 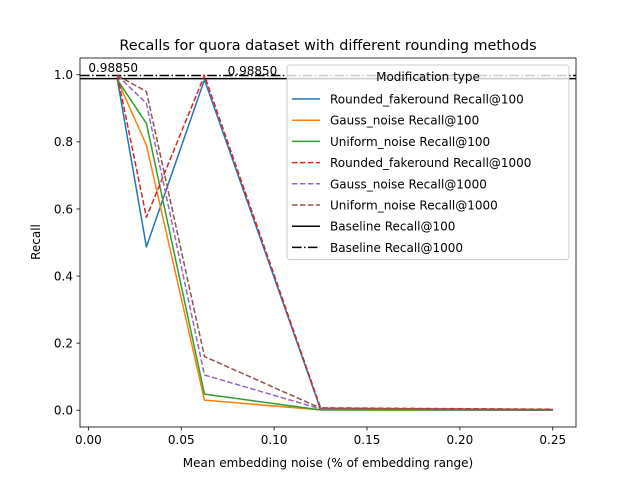 What do you see at coordinates (414, 206) in the screenshot?
I see `legend-label-6: Uniform_noise Recall@1000` at bounding box center [414, 206].